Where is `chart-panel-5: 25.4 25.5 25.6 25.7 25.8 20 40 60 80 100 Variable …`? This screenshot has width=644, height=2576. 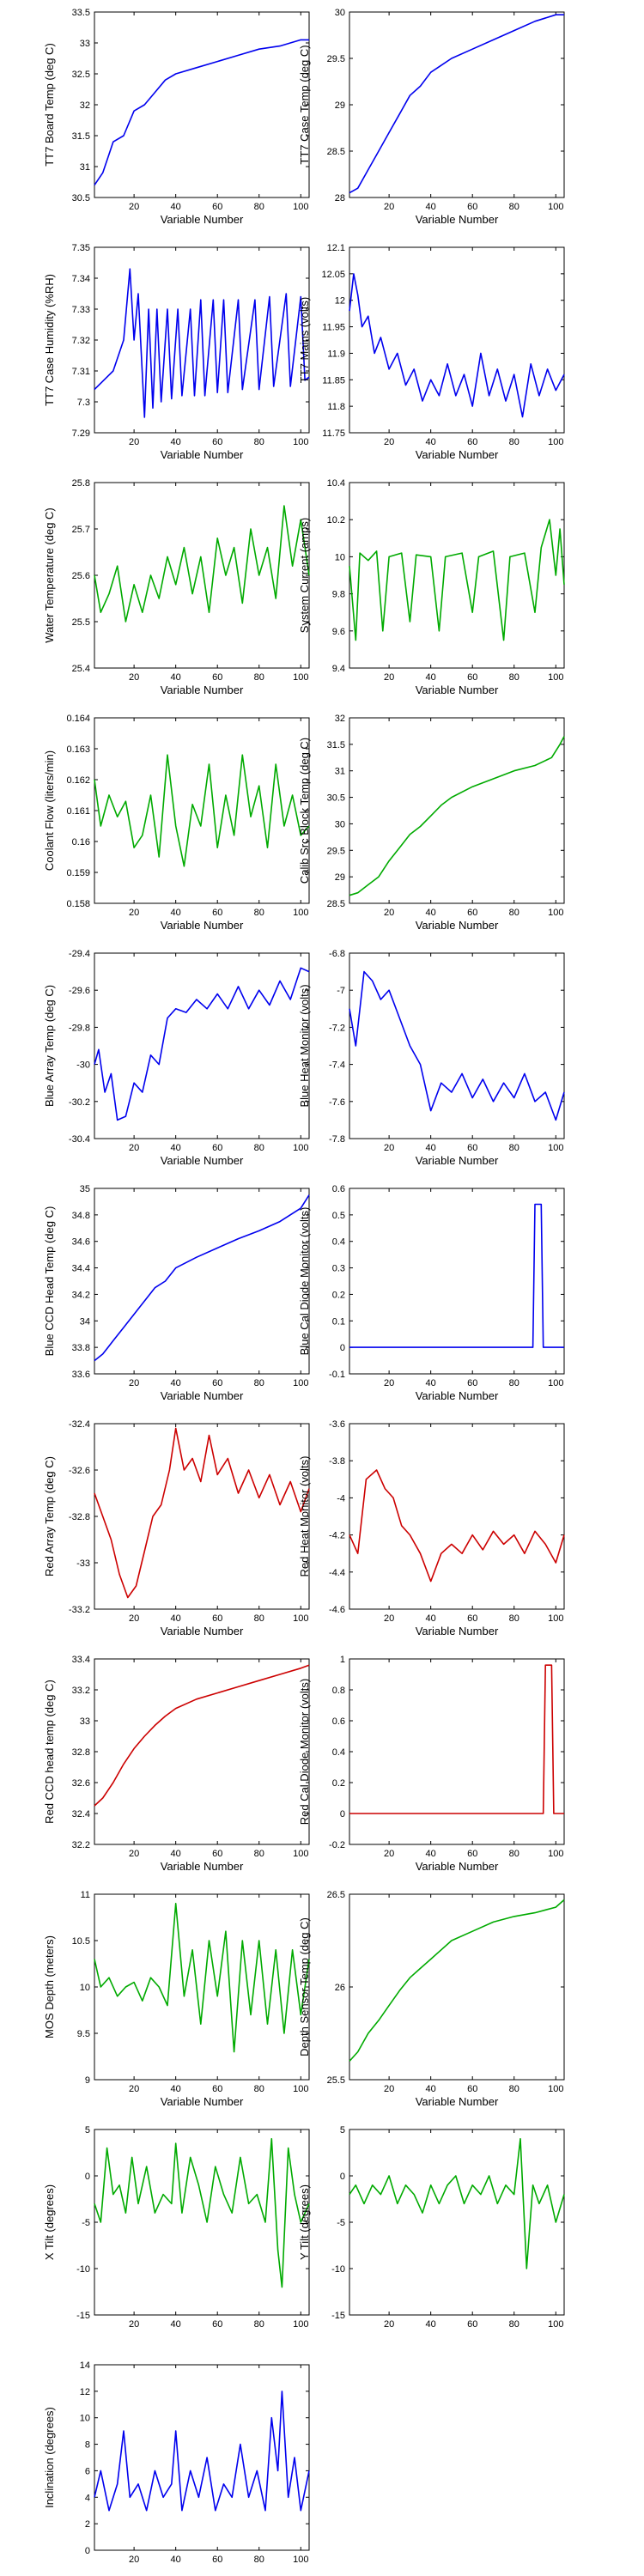
chart-panel-5: 25.4 25.5 25.6 25.7 25.8 20 40 60 80 100 Variable … is located at coordinates (176, 587).